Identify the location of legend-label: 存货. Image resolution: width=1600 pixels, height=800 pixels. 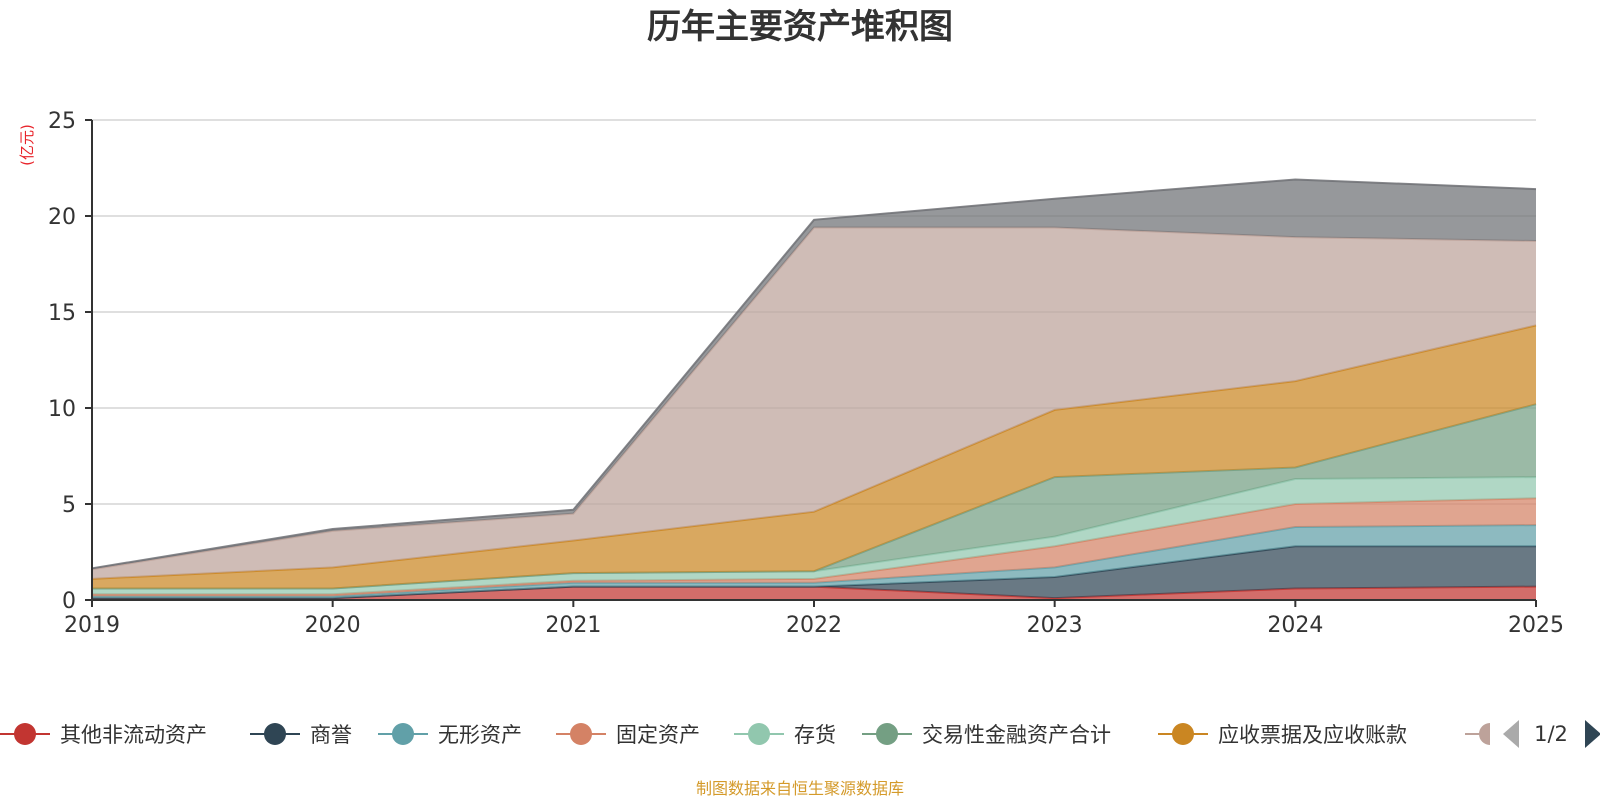
(815, 735).